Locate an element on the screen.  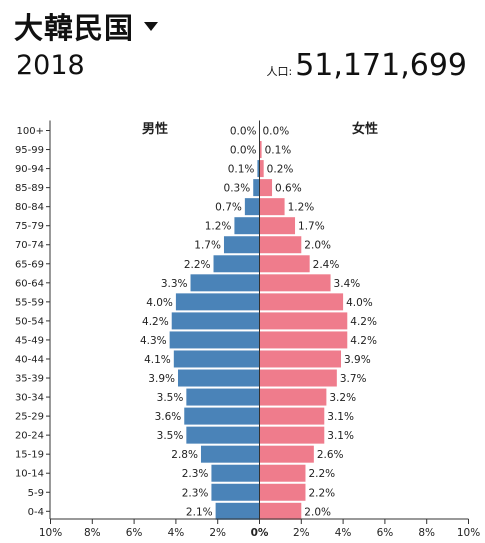
data-label-male: 0.7% is located at coordinates (228, 208).